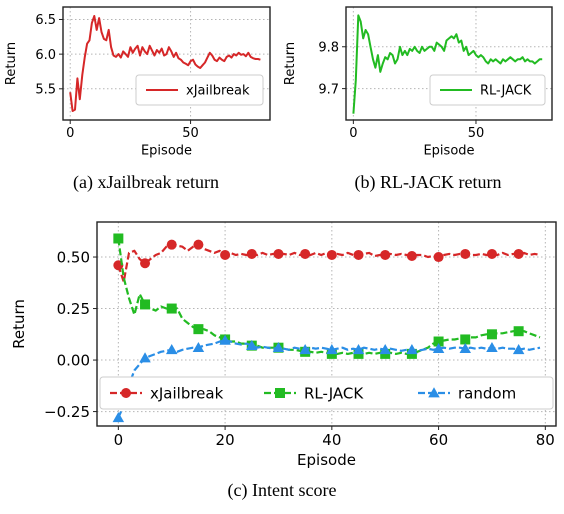 This screenshot has width=564, height=514. I want to click on y-tick-label: 6.0, so click(45, 55).